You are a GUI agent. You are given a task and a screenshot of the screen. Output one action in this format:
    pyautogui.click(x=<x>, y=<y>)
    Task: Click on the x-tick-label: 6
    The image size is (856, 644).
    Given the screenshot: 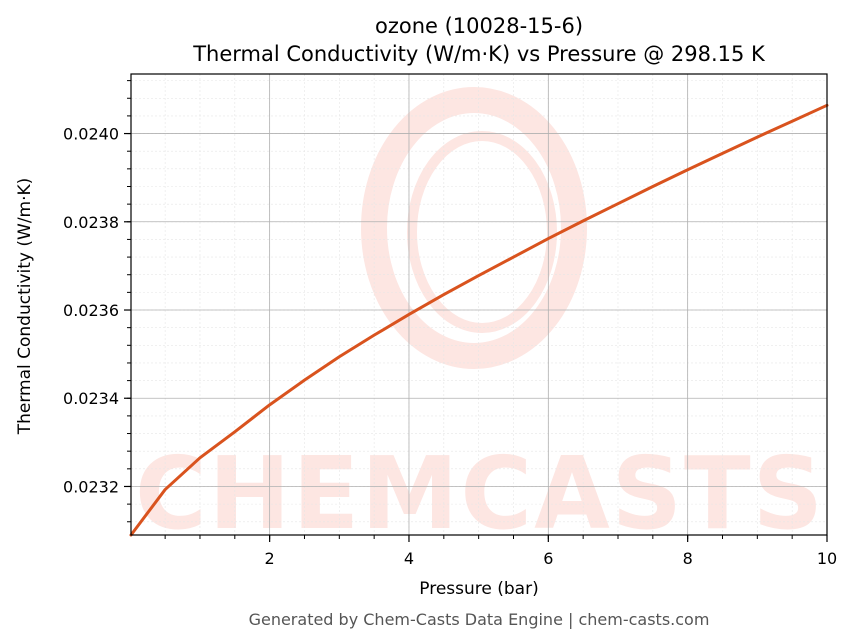 What is the action you would take?
    pyautogui.click(x=548, y=558)
    